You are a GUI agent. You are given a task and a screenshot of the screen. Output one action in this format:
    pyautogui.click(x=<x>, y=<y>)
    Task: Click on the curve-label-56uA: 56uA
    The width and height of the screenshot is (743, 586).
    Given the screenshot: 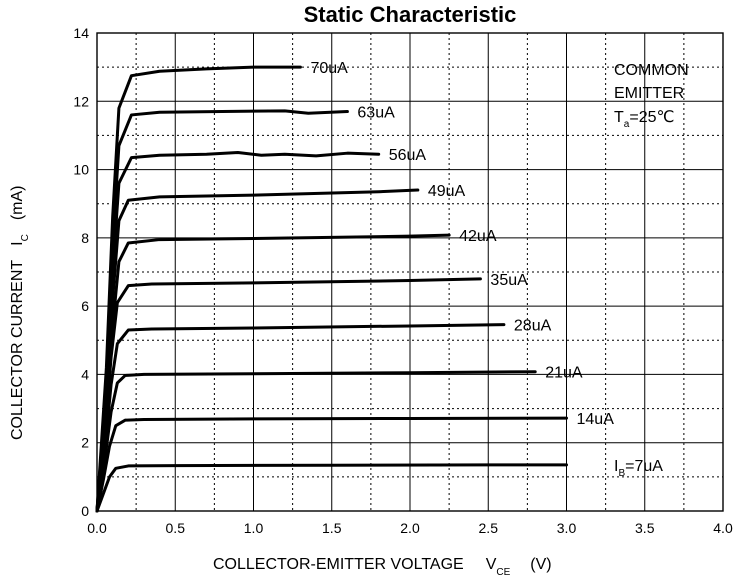 What is the action you would take?
    pyautogui.click(x=408, y=155)
    